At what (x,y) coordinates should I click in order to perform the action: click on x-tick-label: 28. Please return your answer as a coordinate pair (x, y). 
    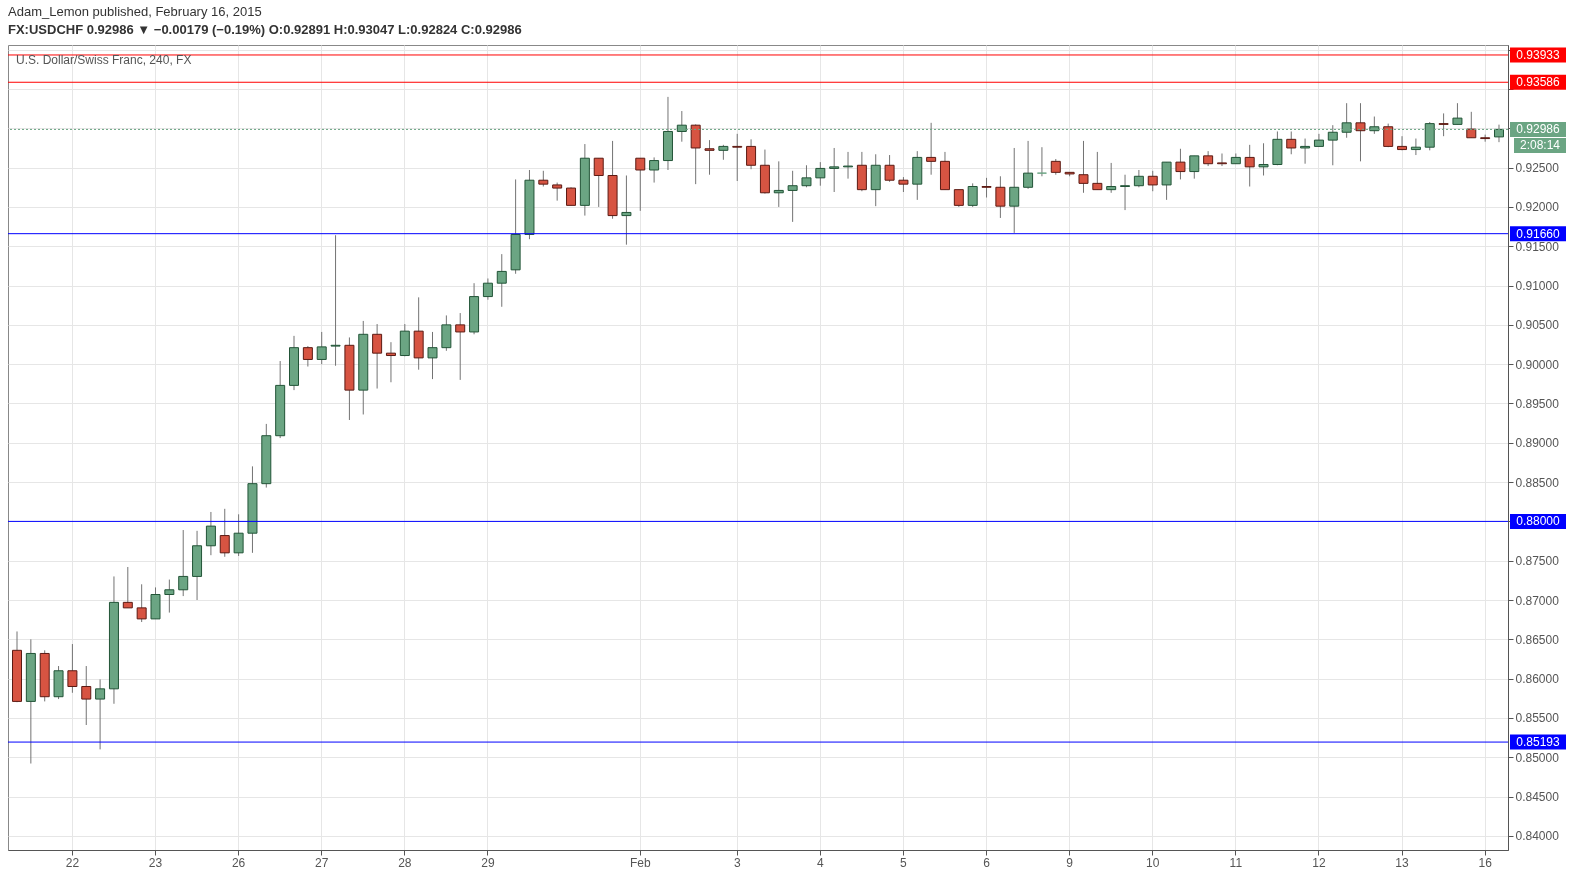
    Looking at the image, I should click on (405, 862).